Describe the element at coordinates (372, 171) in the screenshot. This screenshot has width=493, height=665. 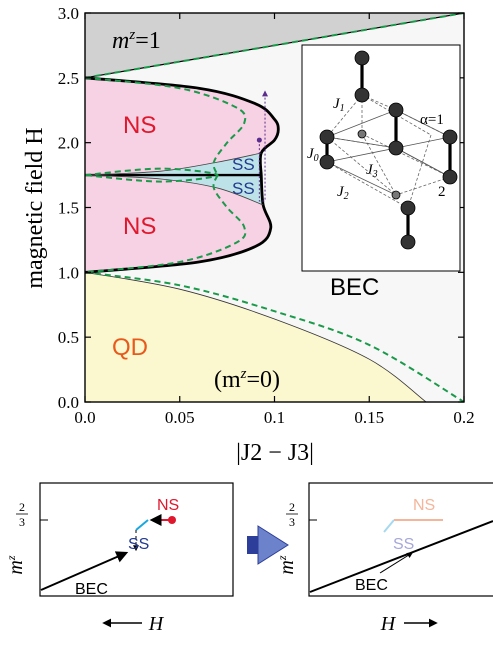
I see `j3-label: J3` at that location.